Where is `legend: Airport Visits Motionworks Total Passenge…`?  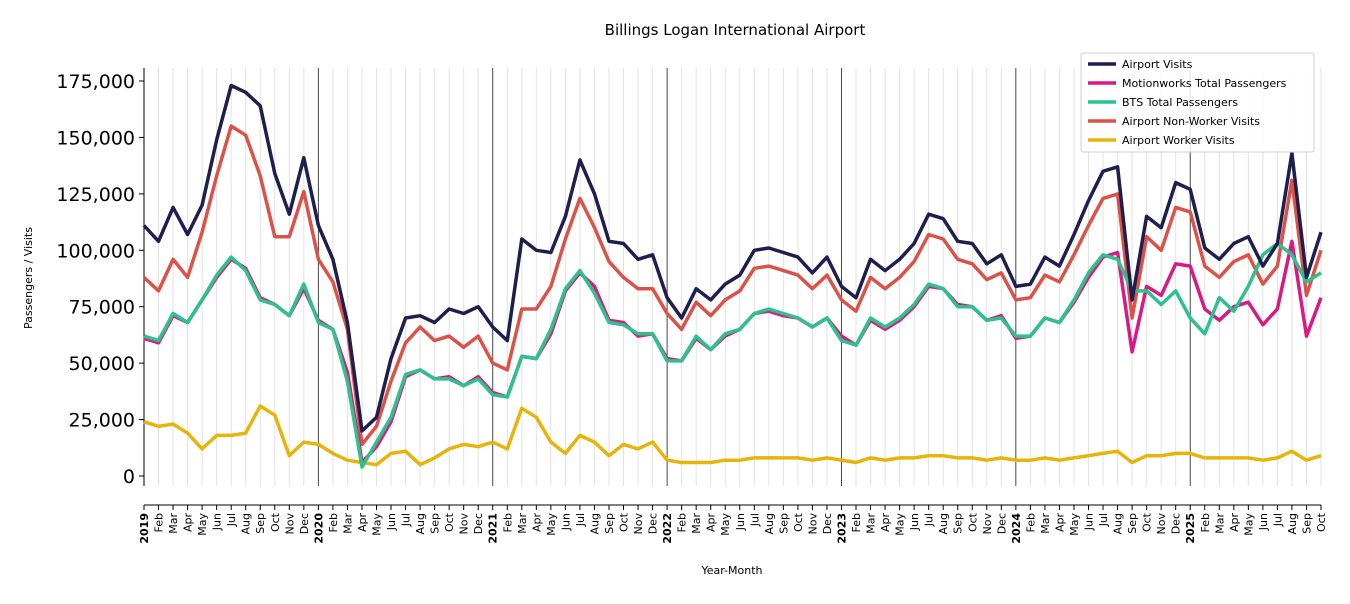
legend: Airport Visits Motionworks Total Passenge… is located at coordinates (1197, 102).